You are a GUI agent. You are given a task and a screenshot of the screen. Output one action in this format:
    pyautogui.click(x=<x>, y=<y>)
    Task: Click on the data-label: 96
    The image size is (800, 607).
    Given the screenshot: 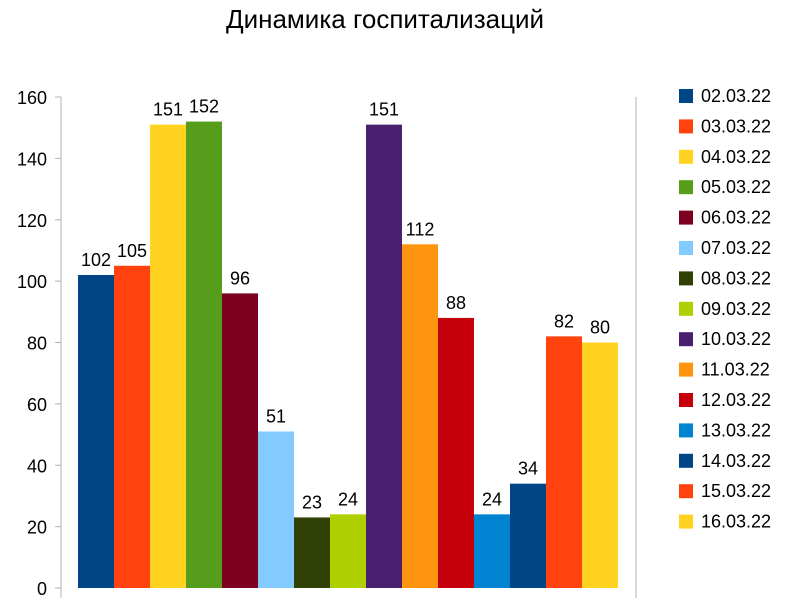 What is the action you would take?
    pyautogui.click(x=240, y=278)
    